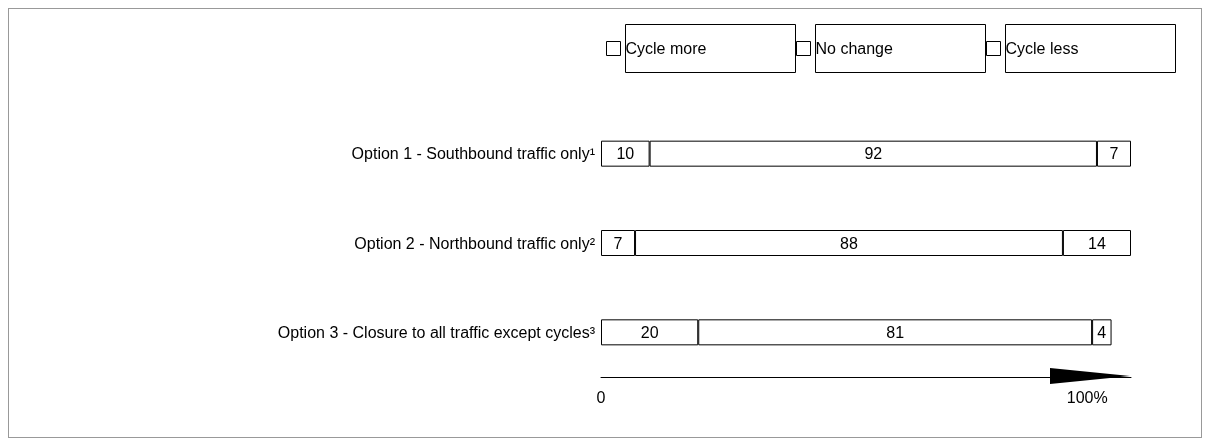 The height and width of the screenshot is (448, 1212). What do you see at coordinates (1042, 48) in the screenshot?
I see `legend-label: Cycle less` at bounding box center [1042, 48].